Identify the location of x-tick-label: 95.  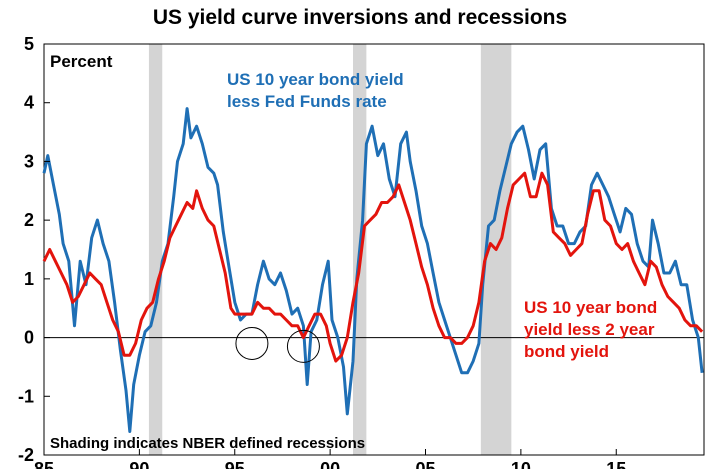
(235, 464).